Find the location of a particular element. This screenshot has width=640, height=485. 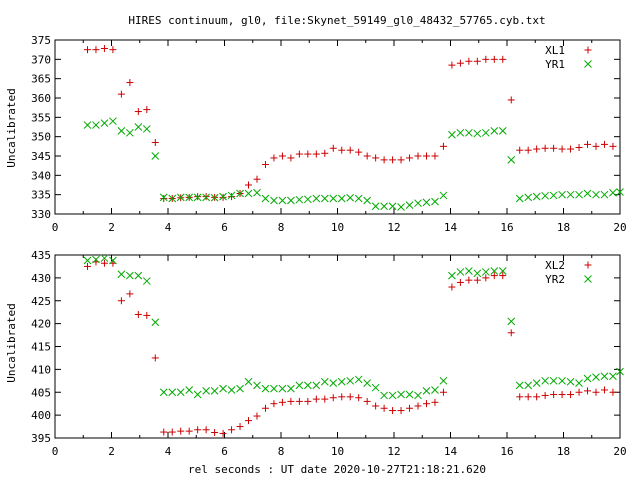

x-tick-label: 14 is located at coordinates (451, 451).